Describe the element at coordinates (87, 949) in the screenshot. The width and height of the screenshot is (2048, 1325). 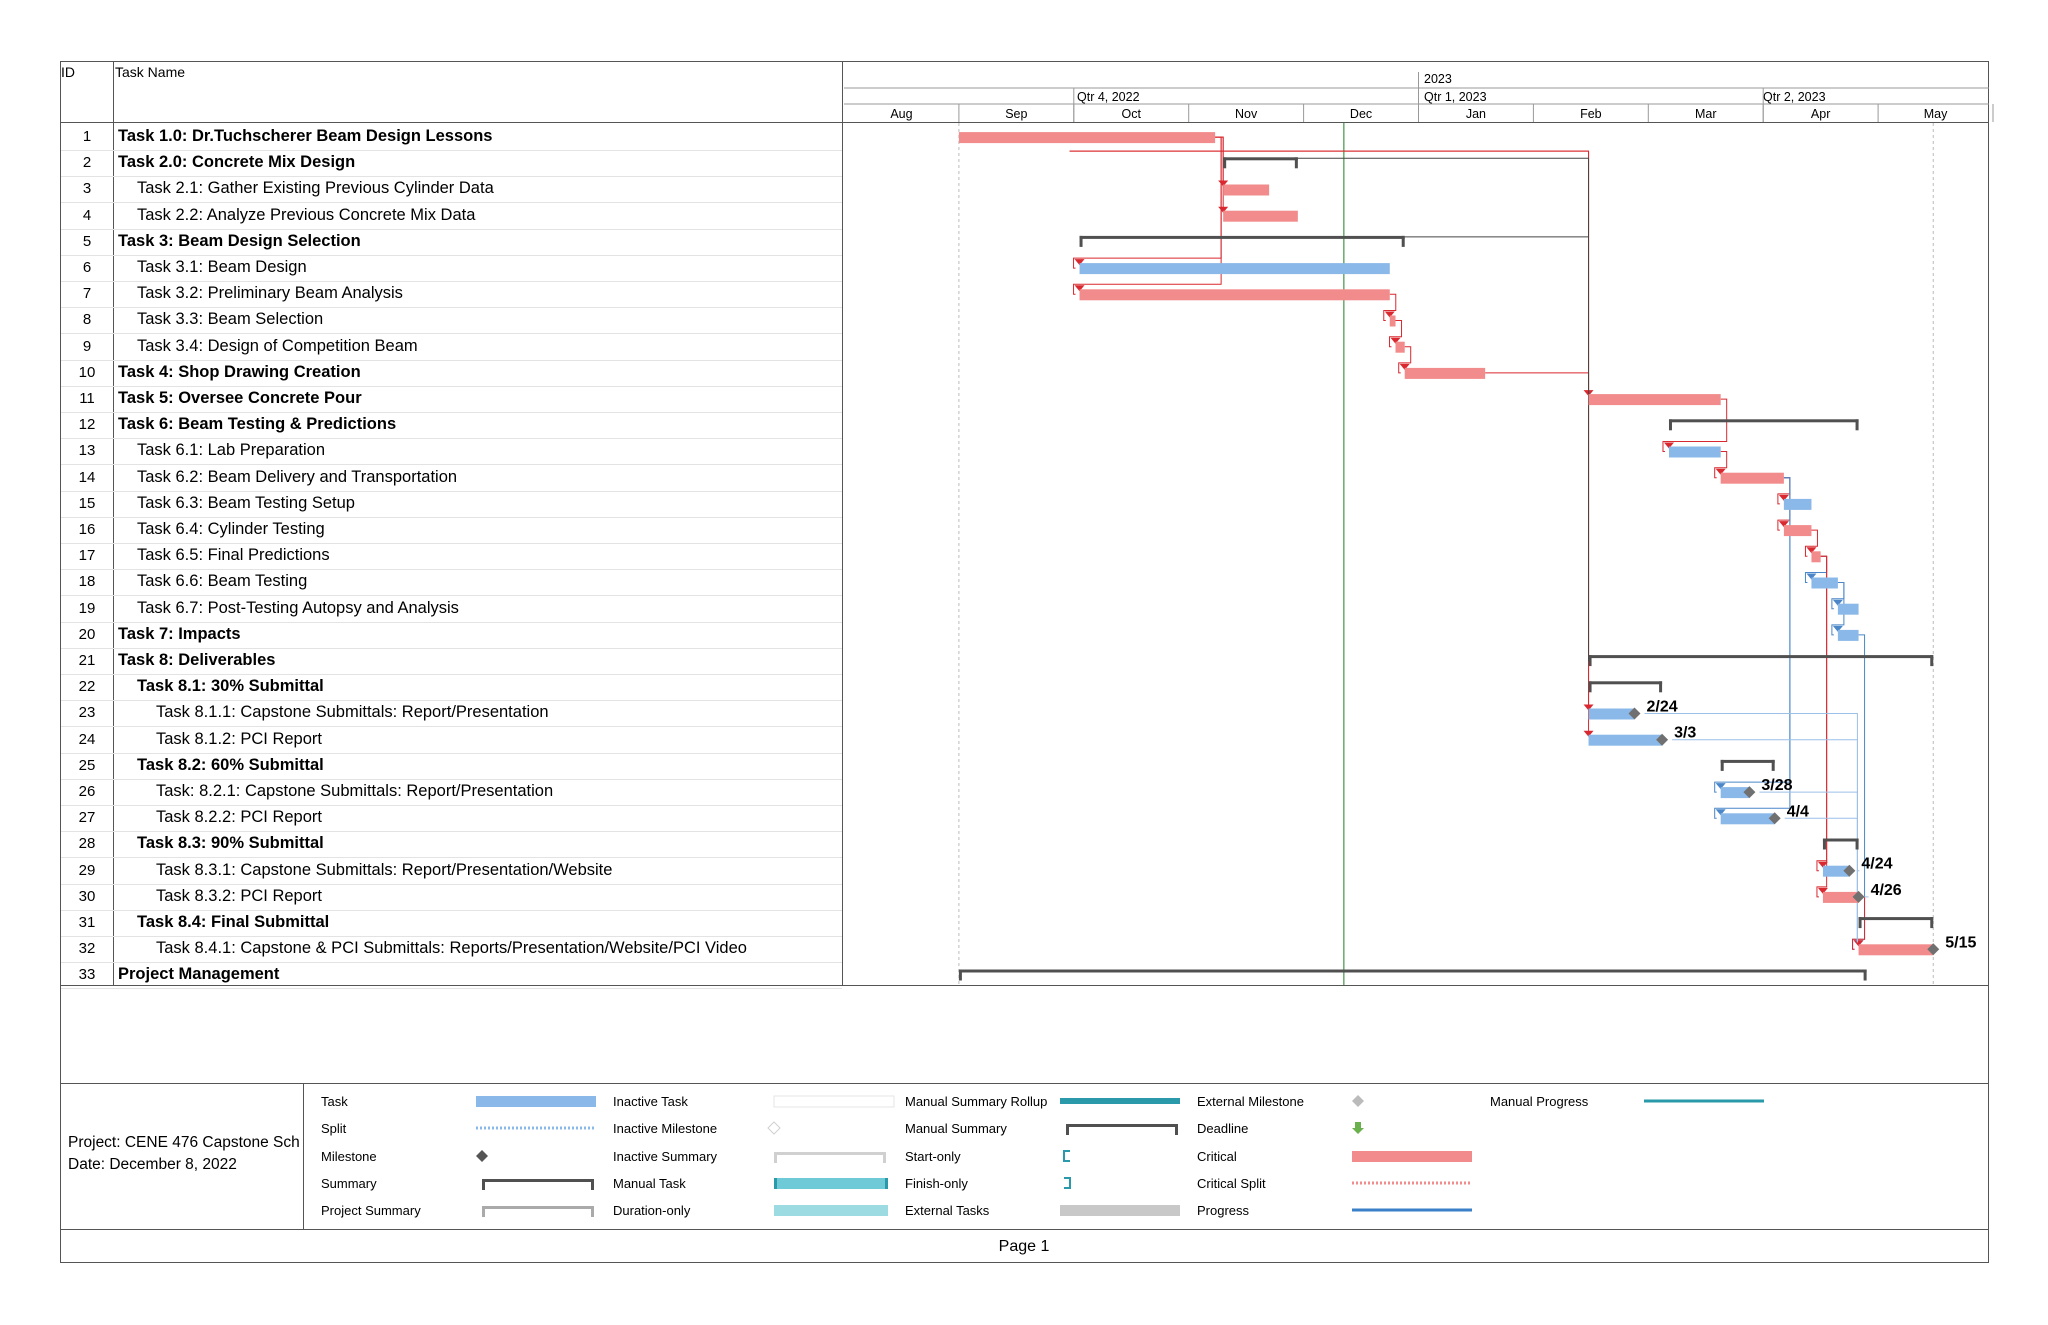
I see `task-id: 32` at that location.